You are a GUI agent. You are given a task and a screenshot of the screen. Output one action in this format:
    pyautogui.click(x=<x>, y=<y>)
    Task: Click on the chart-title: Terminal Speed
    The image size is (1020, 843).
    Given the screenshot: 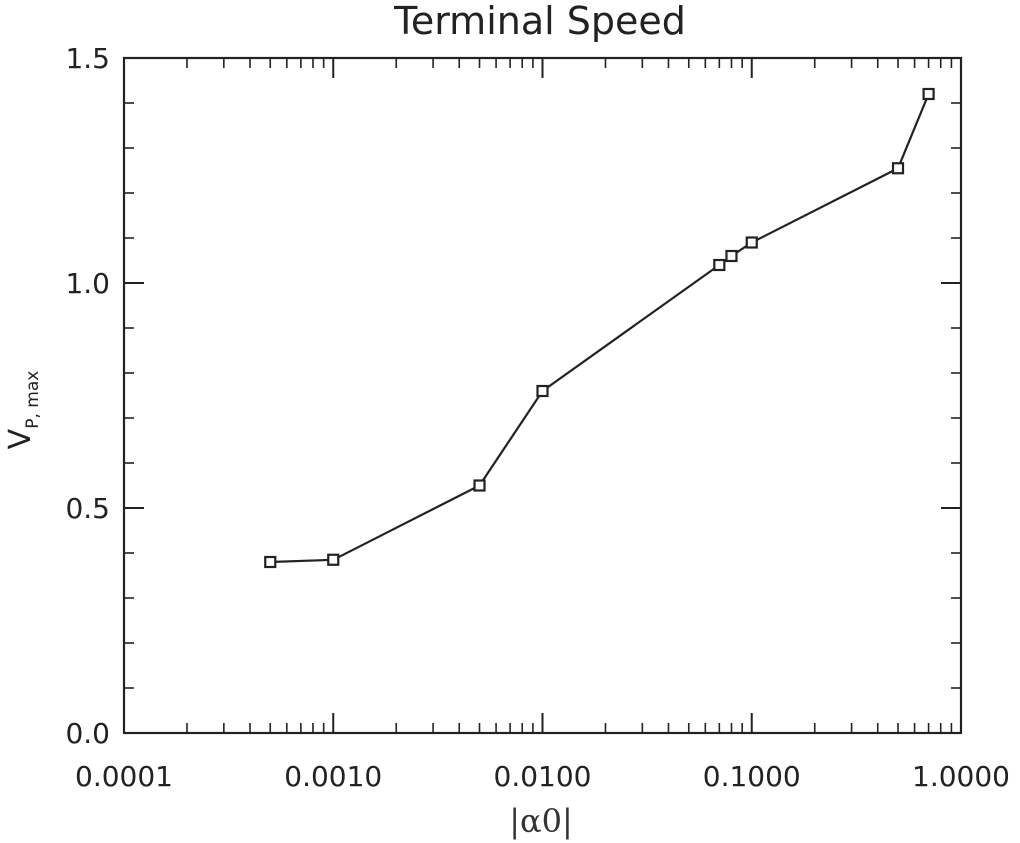 What is the action you would take?
    pyautogui.click(x=539, y=21)
    